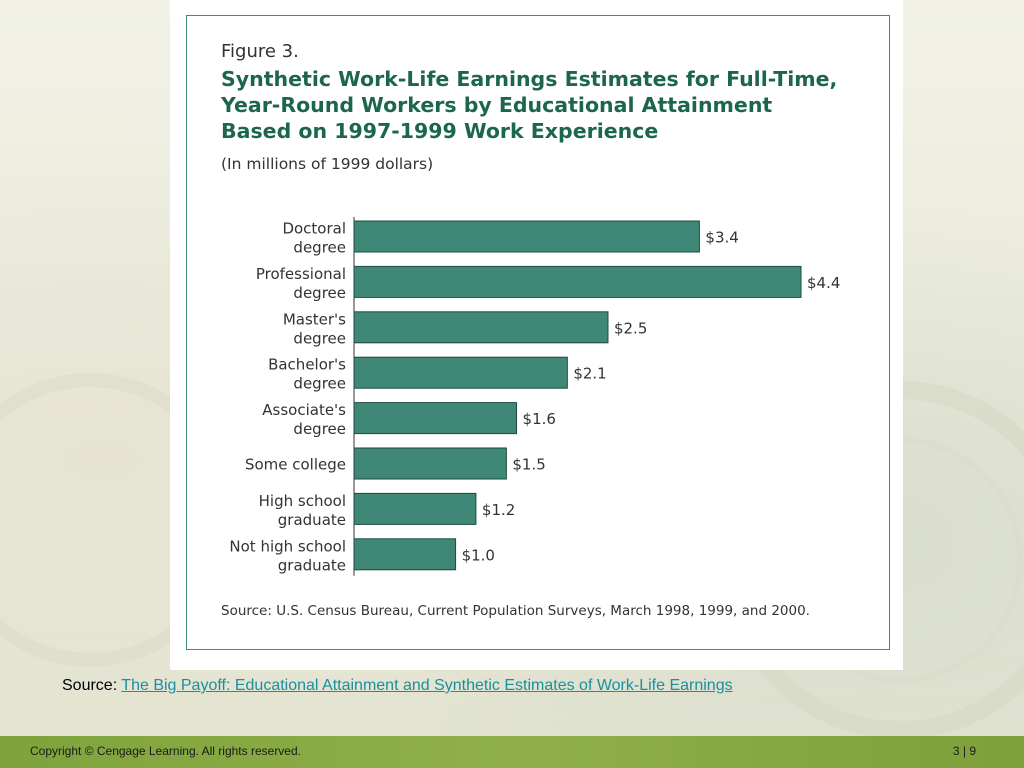  I want to click on bar-value-label: $1.6, so click(539, 419).